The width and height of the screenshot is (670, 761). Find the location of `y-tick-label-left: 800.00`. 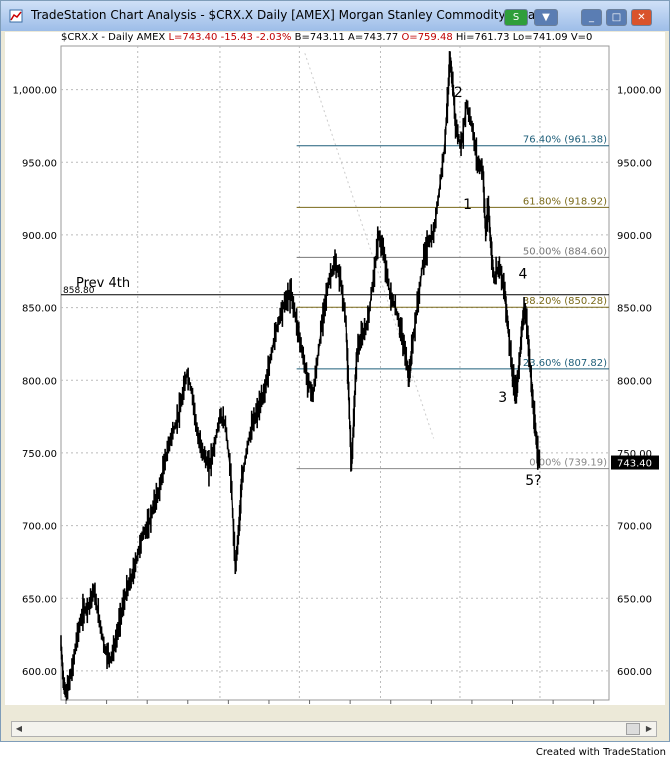

y-tick-label-left: 800.00 is located at coordinates (39, 381).